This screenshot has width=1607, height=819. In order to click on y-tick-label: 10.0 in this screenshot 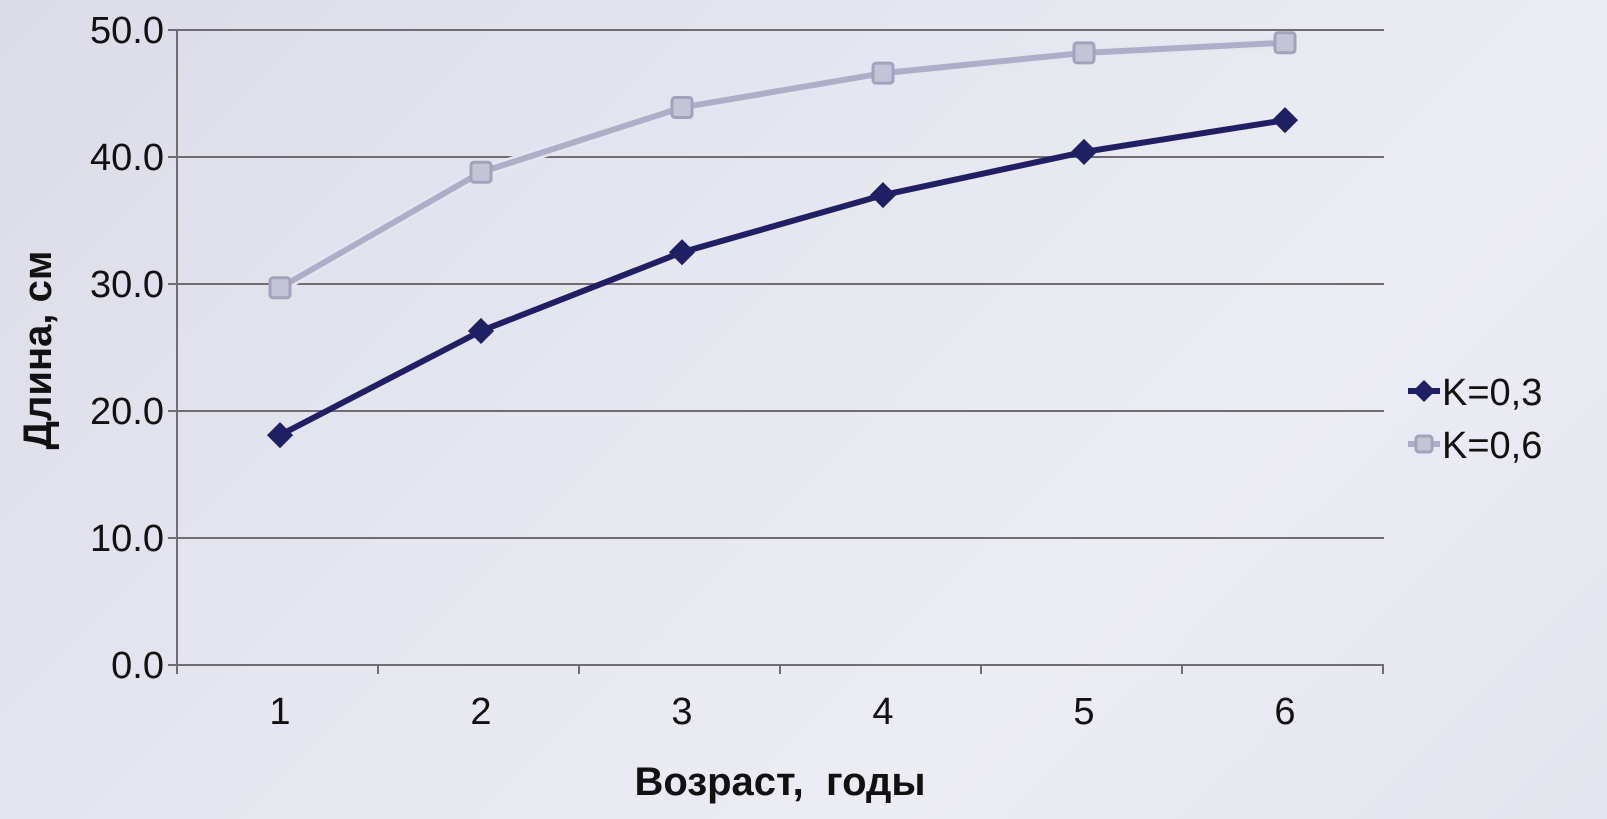, I will do `click(127, 539)`.